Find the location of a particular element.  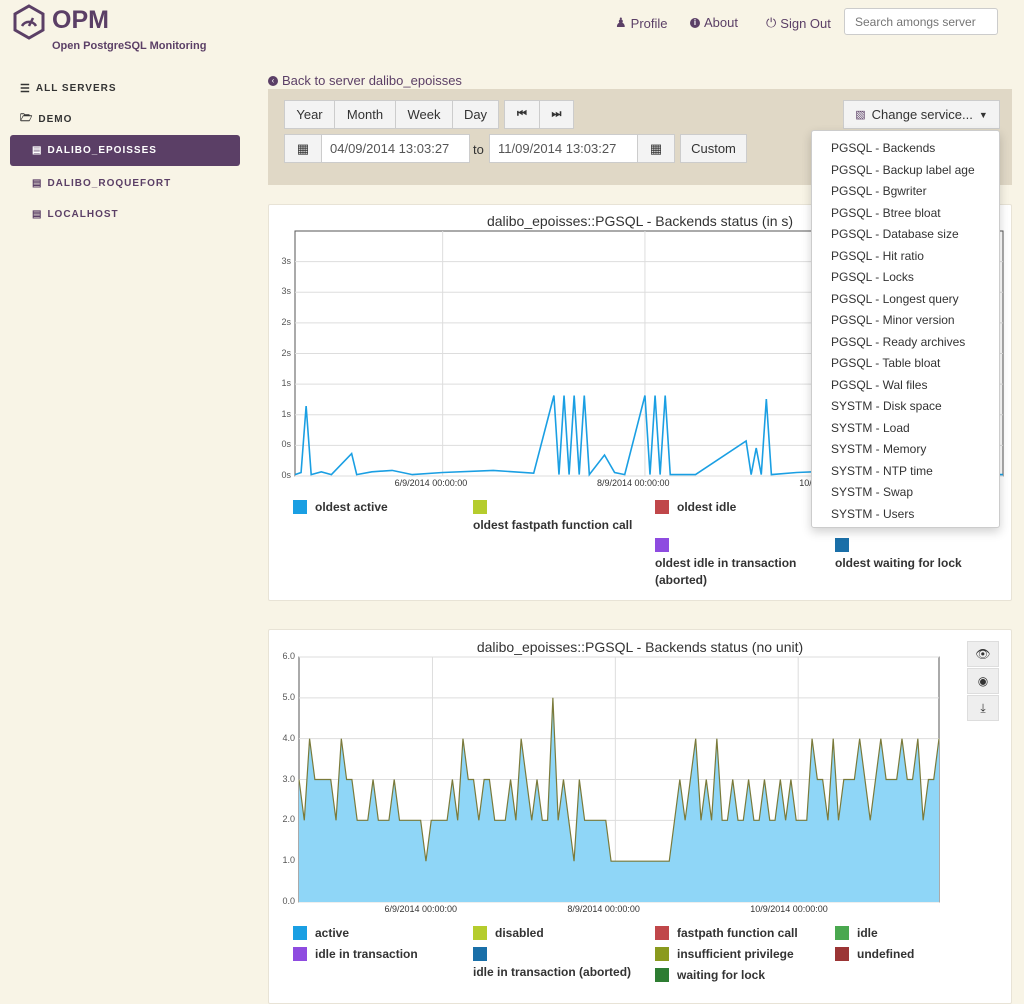

previous-period-icon: ⏮ is located at coordinates (522, 114).